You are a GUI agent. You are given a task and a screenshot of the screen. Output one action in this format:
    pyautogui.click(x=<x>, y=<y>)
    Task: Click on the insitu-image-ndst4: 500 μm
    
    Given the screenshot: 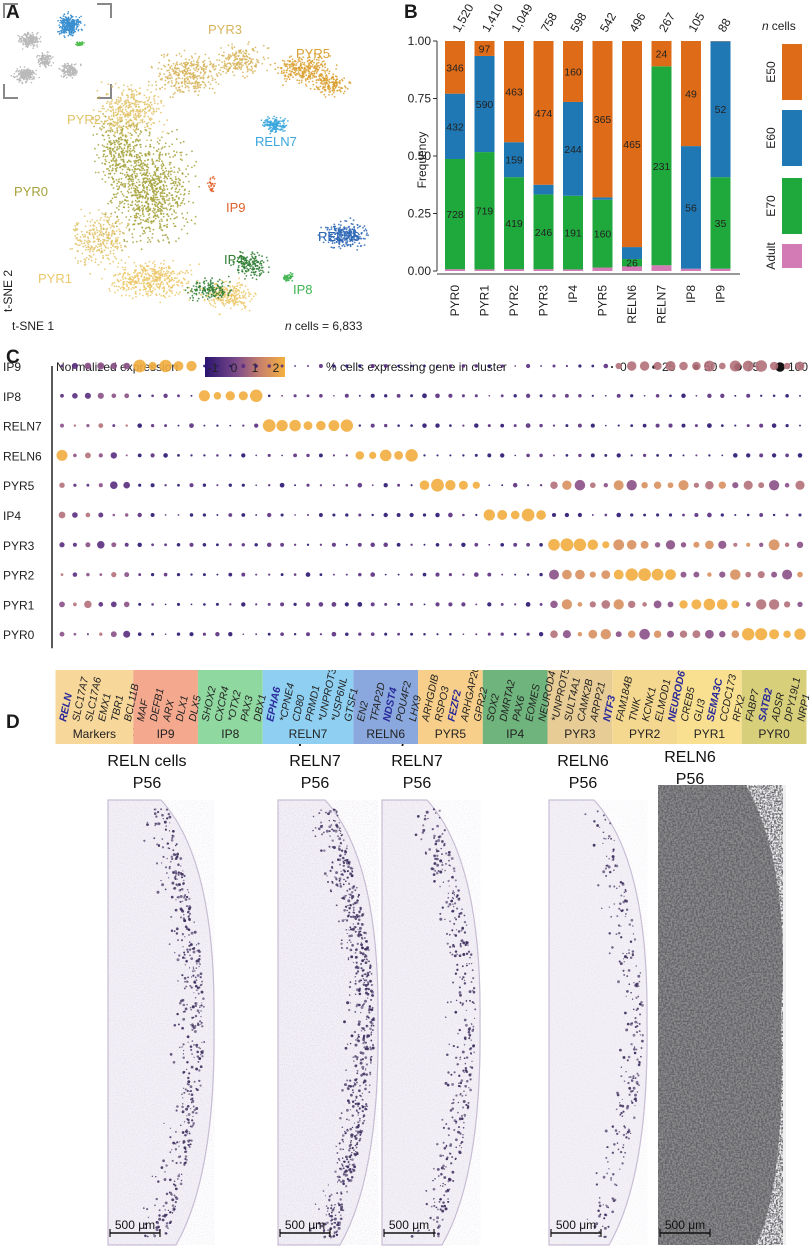 What is the action you would take?
    pyautogui.click(x=598, y=1022)
    